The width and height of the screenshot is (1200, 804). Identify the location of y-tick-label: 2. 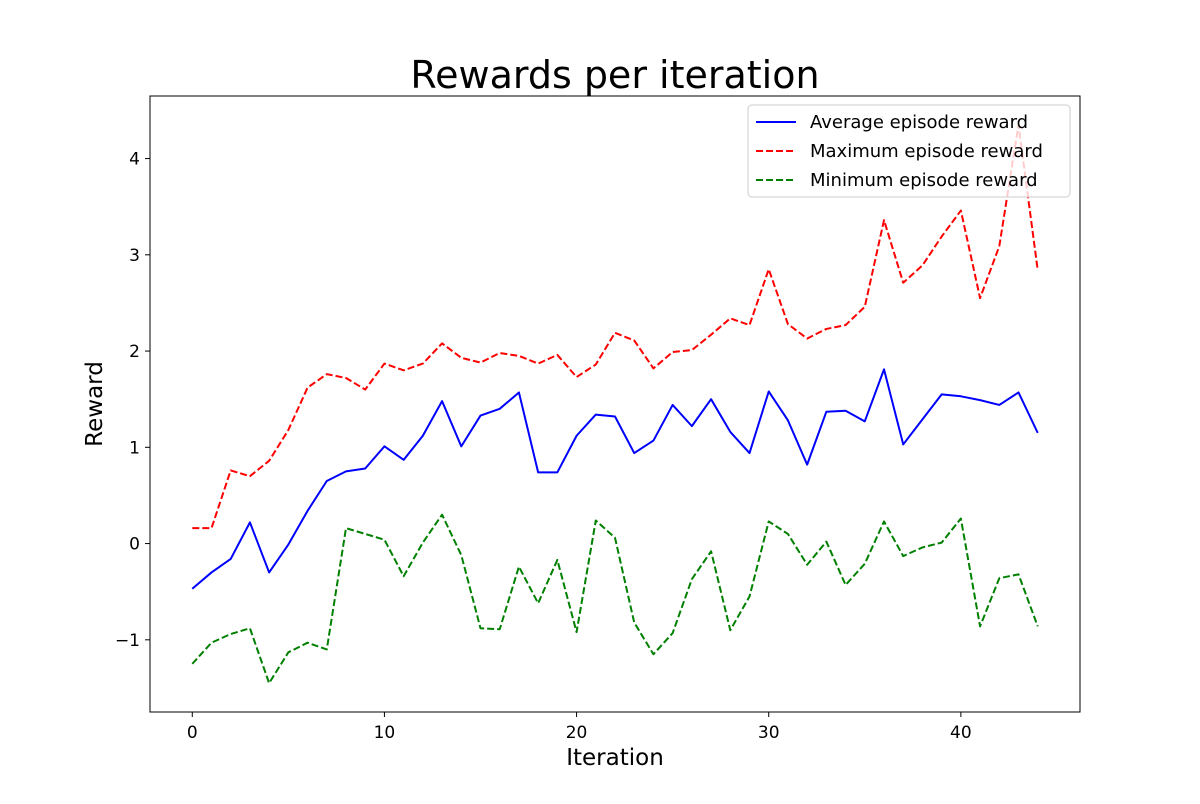
(134, 352).